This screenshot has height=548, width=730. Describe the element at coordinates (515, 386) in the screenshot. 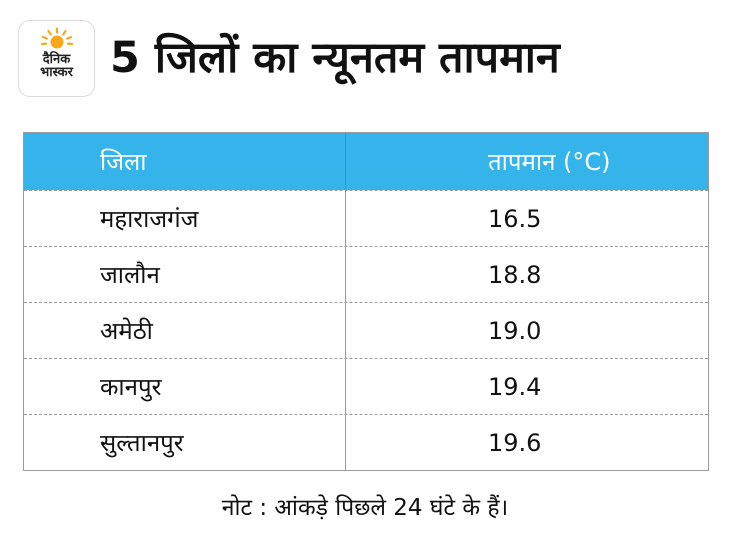

I see `temperature-cell: 19.4` at that location.